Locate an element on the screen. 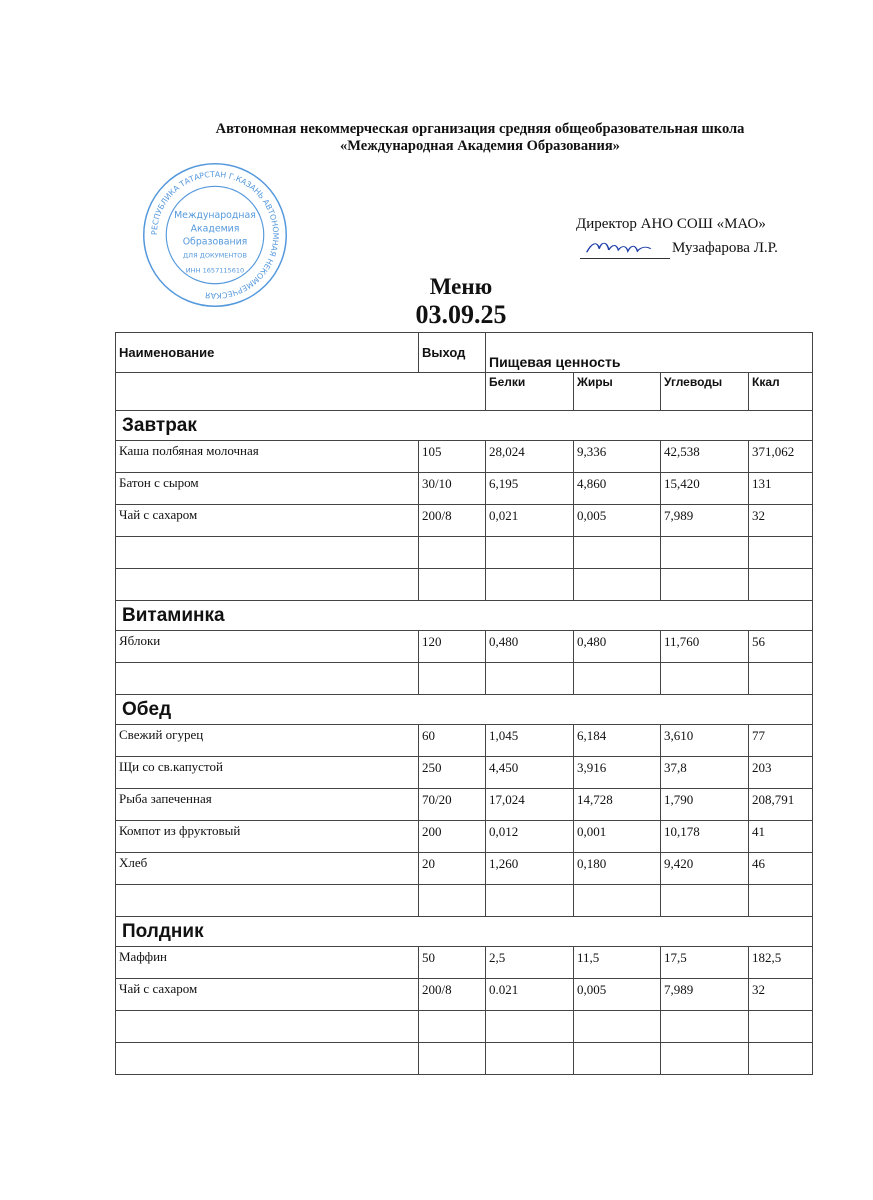  dish-name-cell: Каша полбяная молочная is located at coordinates (267, 456).